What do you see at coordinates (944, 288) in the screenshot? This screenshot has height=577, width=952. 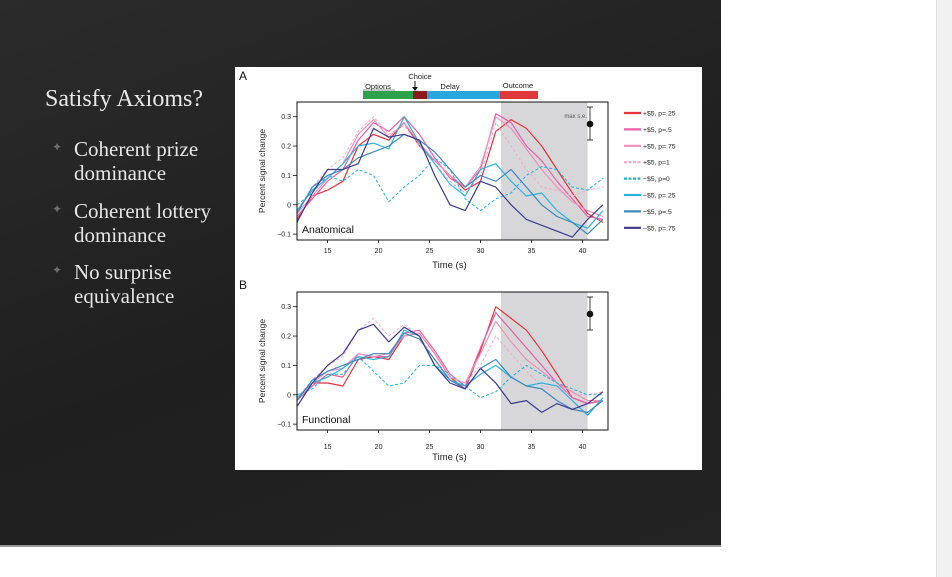 I see `scrollbar-track` at bounding box center [944, 288].